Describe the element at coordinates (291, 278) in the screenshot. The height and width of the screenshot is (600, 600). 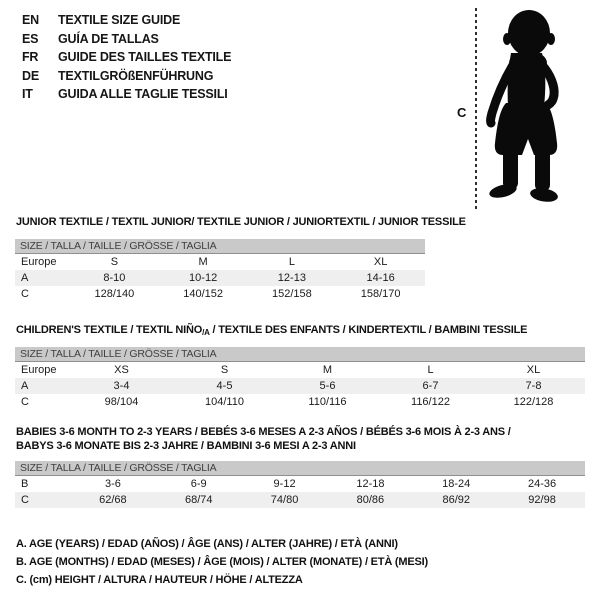
I see `table-cell: 12-13` at that location.